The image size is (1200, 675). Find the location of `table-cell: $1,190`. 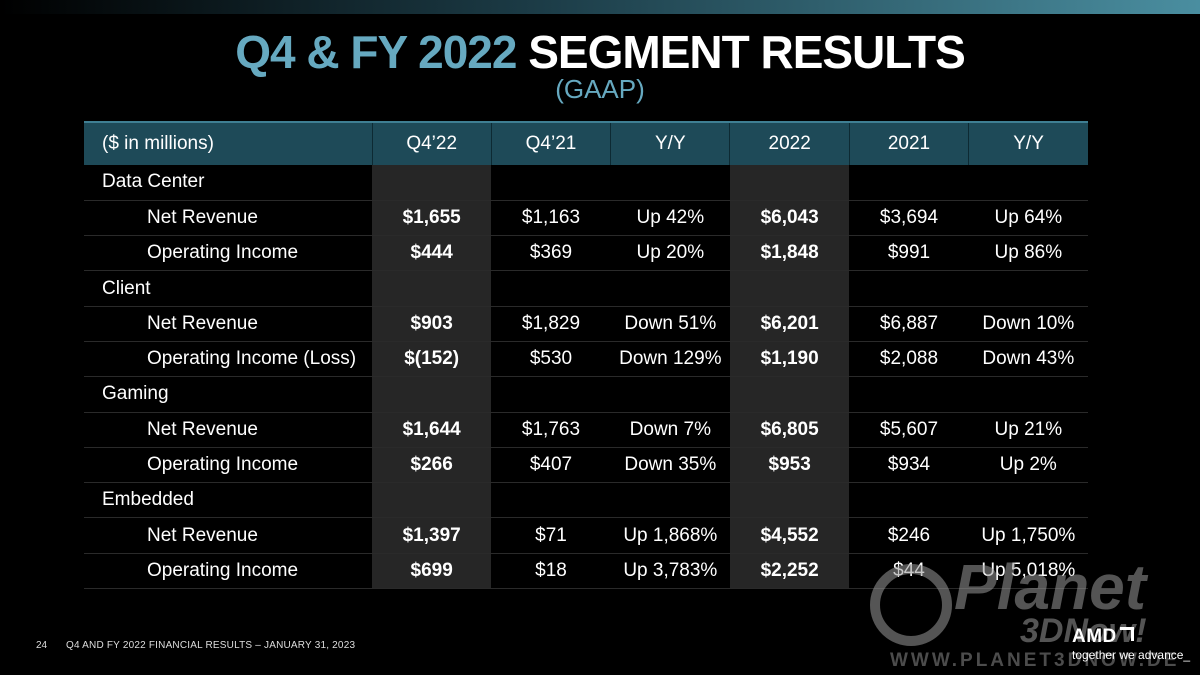

table-cell: $1,190 is located at coordinates (789, 359).